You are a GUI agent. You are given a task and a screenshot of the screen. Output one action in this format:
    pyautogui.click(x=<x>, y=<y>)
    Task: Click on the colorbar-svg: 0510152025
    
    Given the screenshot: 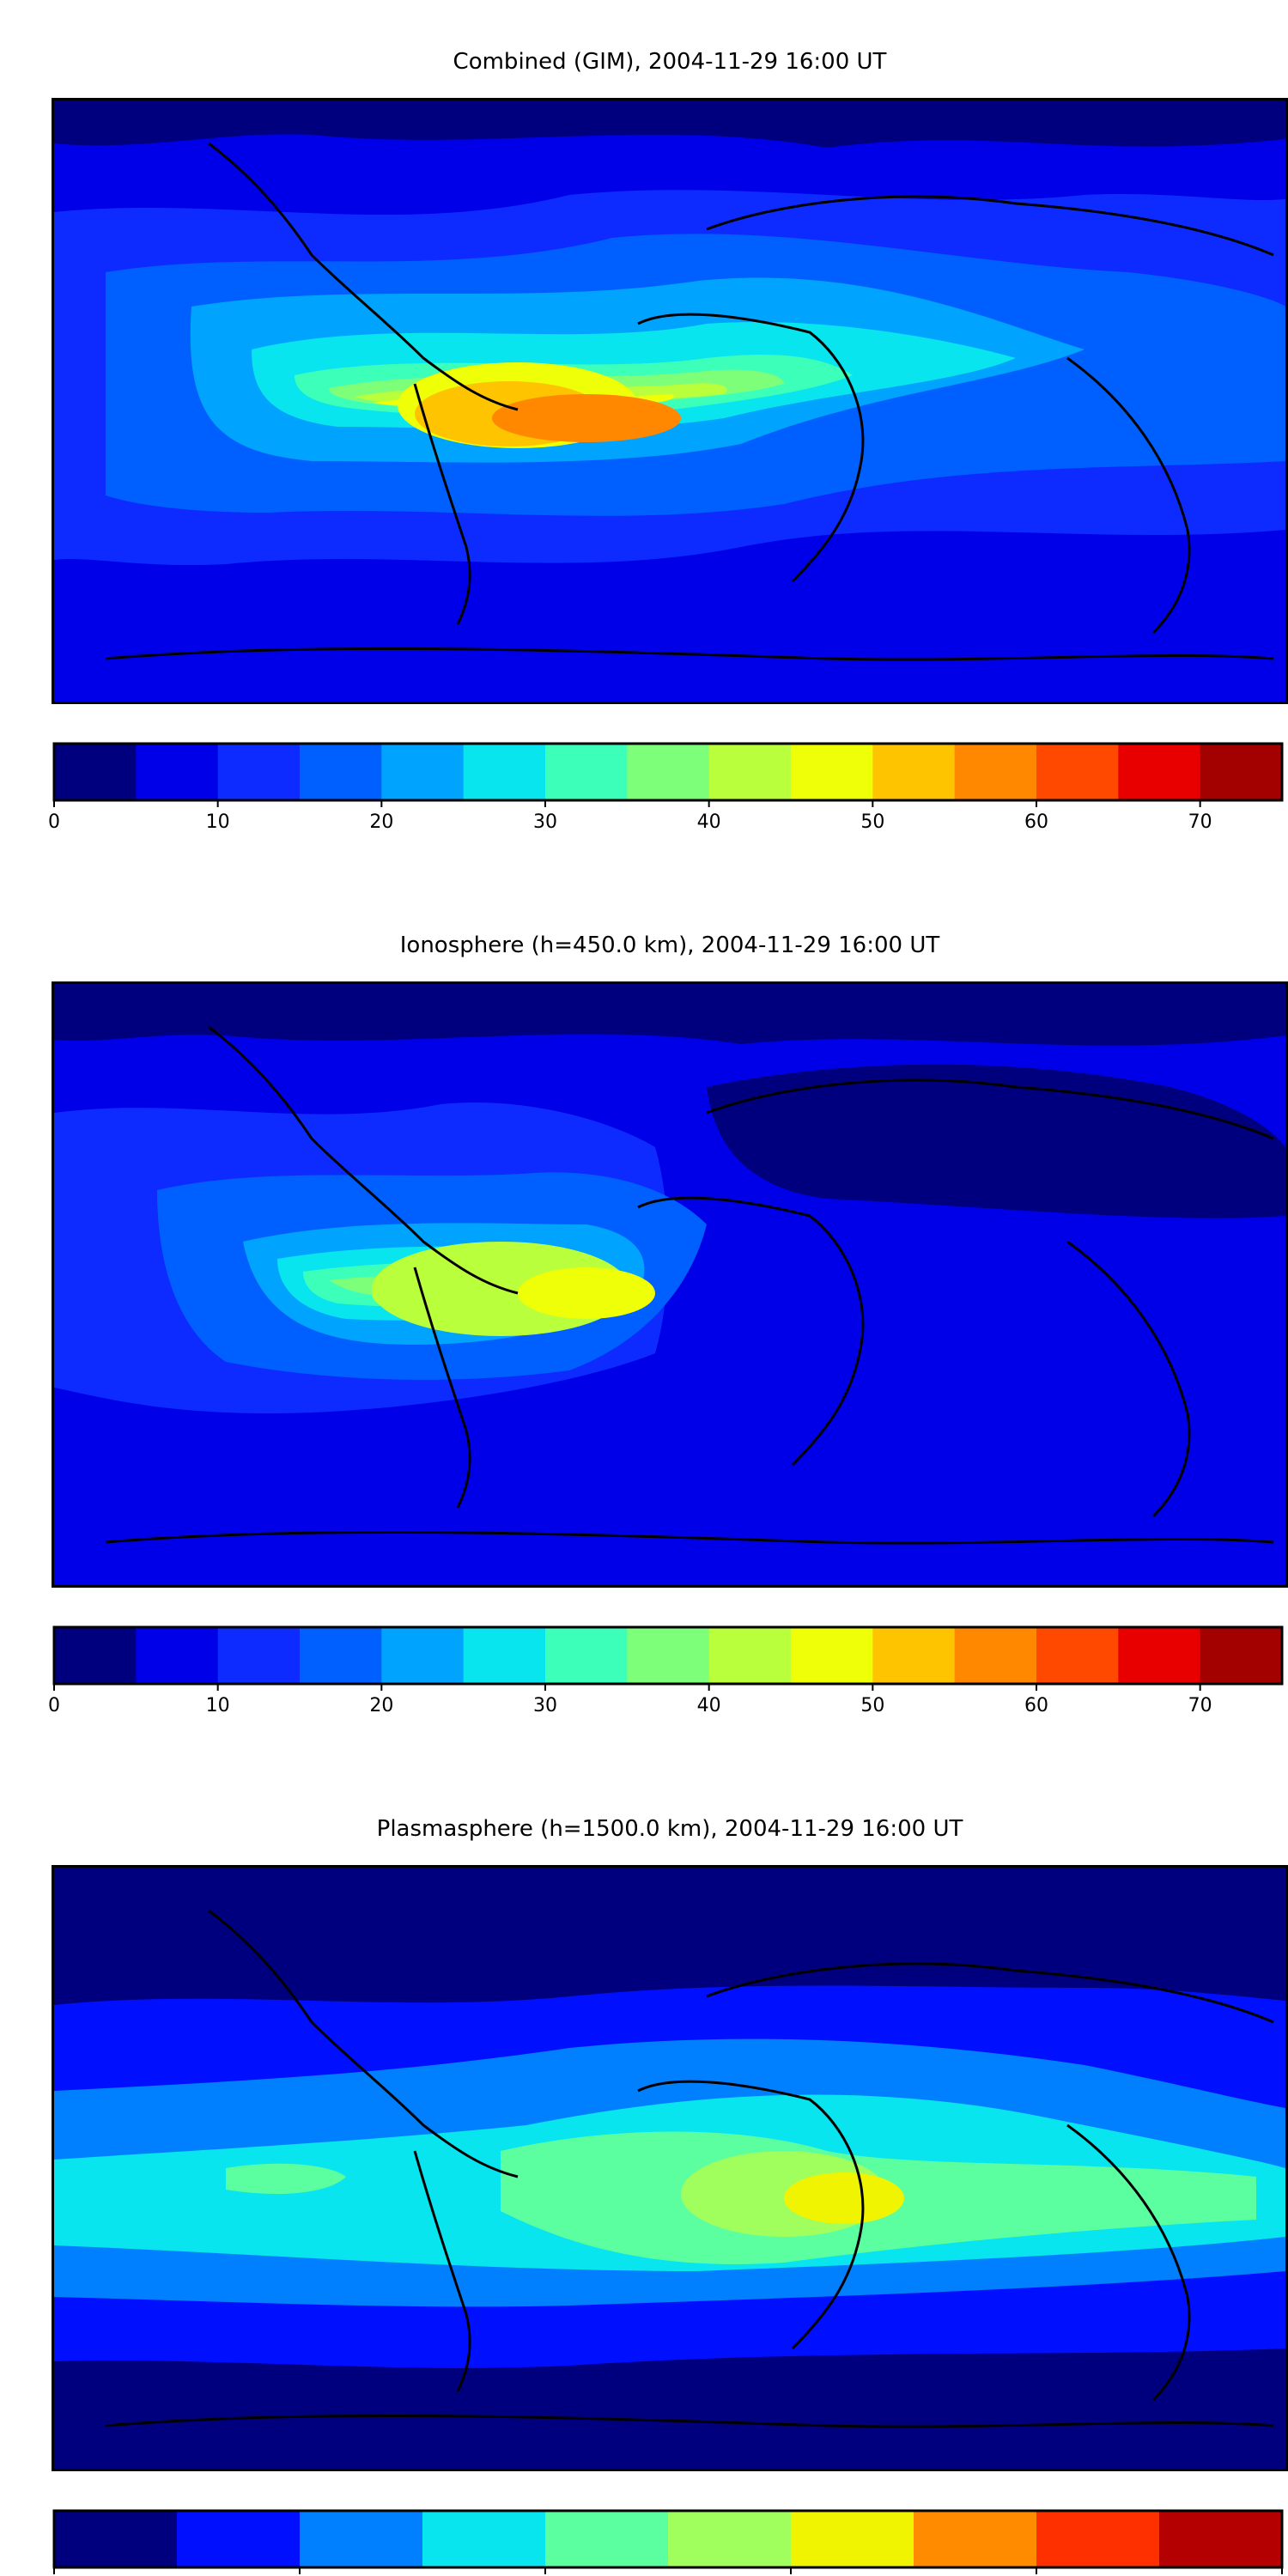 What is the action you would take?
    pyautogui.click(x=668, y=2541)
    